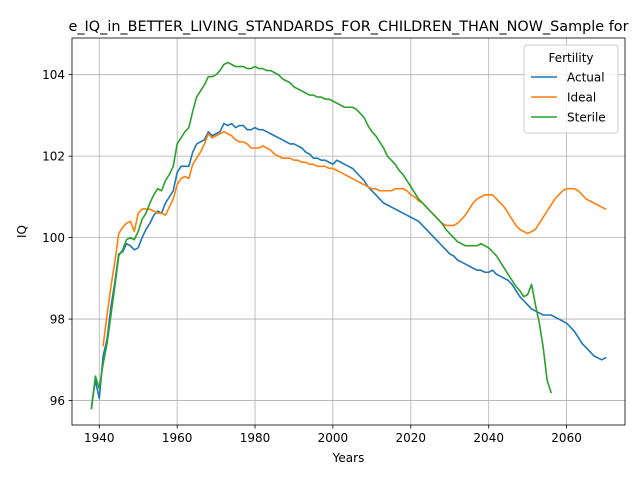  What do you see at coordinates (177, 438) in the screenshot?
I see `x-tick-label: 1960` at bounding box center [177, 438].